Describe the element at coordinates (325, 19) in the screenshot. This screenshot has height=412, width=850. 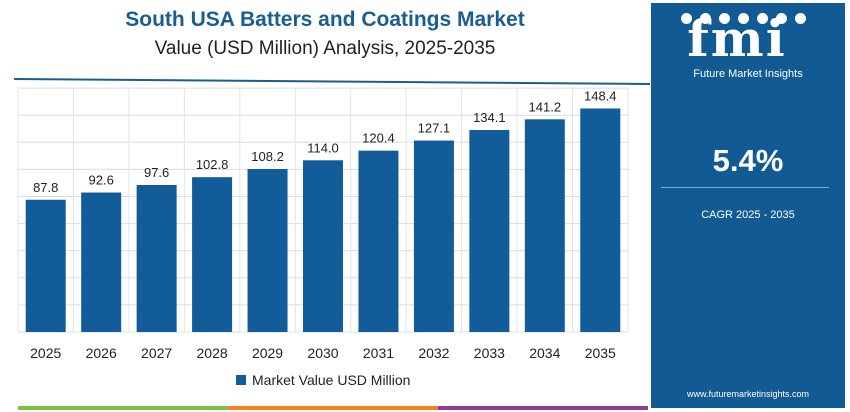
I see `chart-title: South USA Batters and Coatings Market` at that location.